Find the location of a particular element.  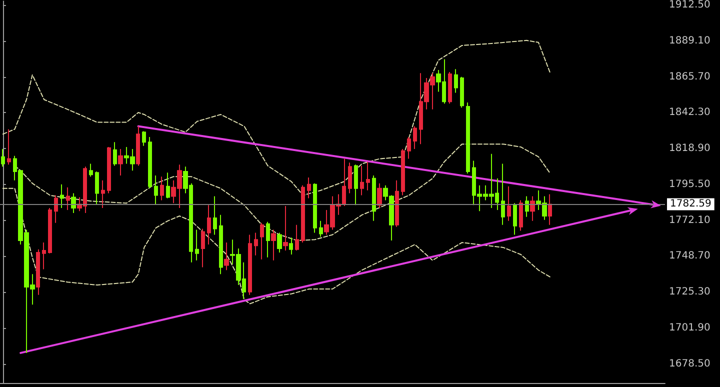

ref-line-label: 1782.59 is located at coordinates (691, 204).